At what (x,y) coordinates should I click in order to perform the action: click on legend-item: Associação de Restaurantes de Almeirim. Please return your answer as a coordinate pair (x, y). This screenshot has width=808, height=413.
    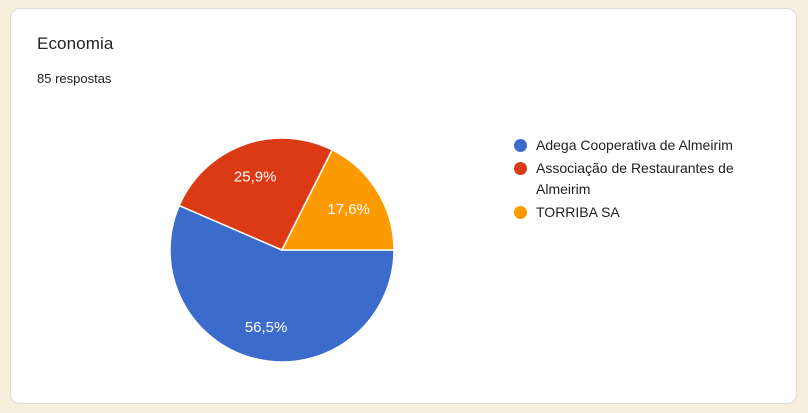
    Looking at the image, I should click on (645, 179).